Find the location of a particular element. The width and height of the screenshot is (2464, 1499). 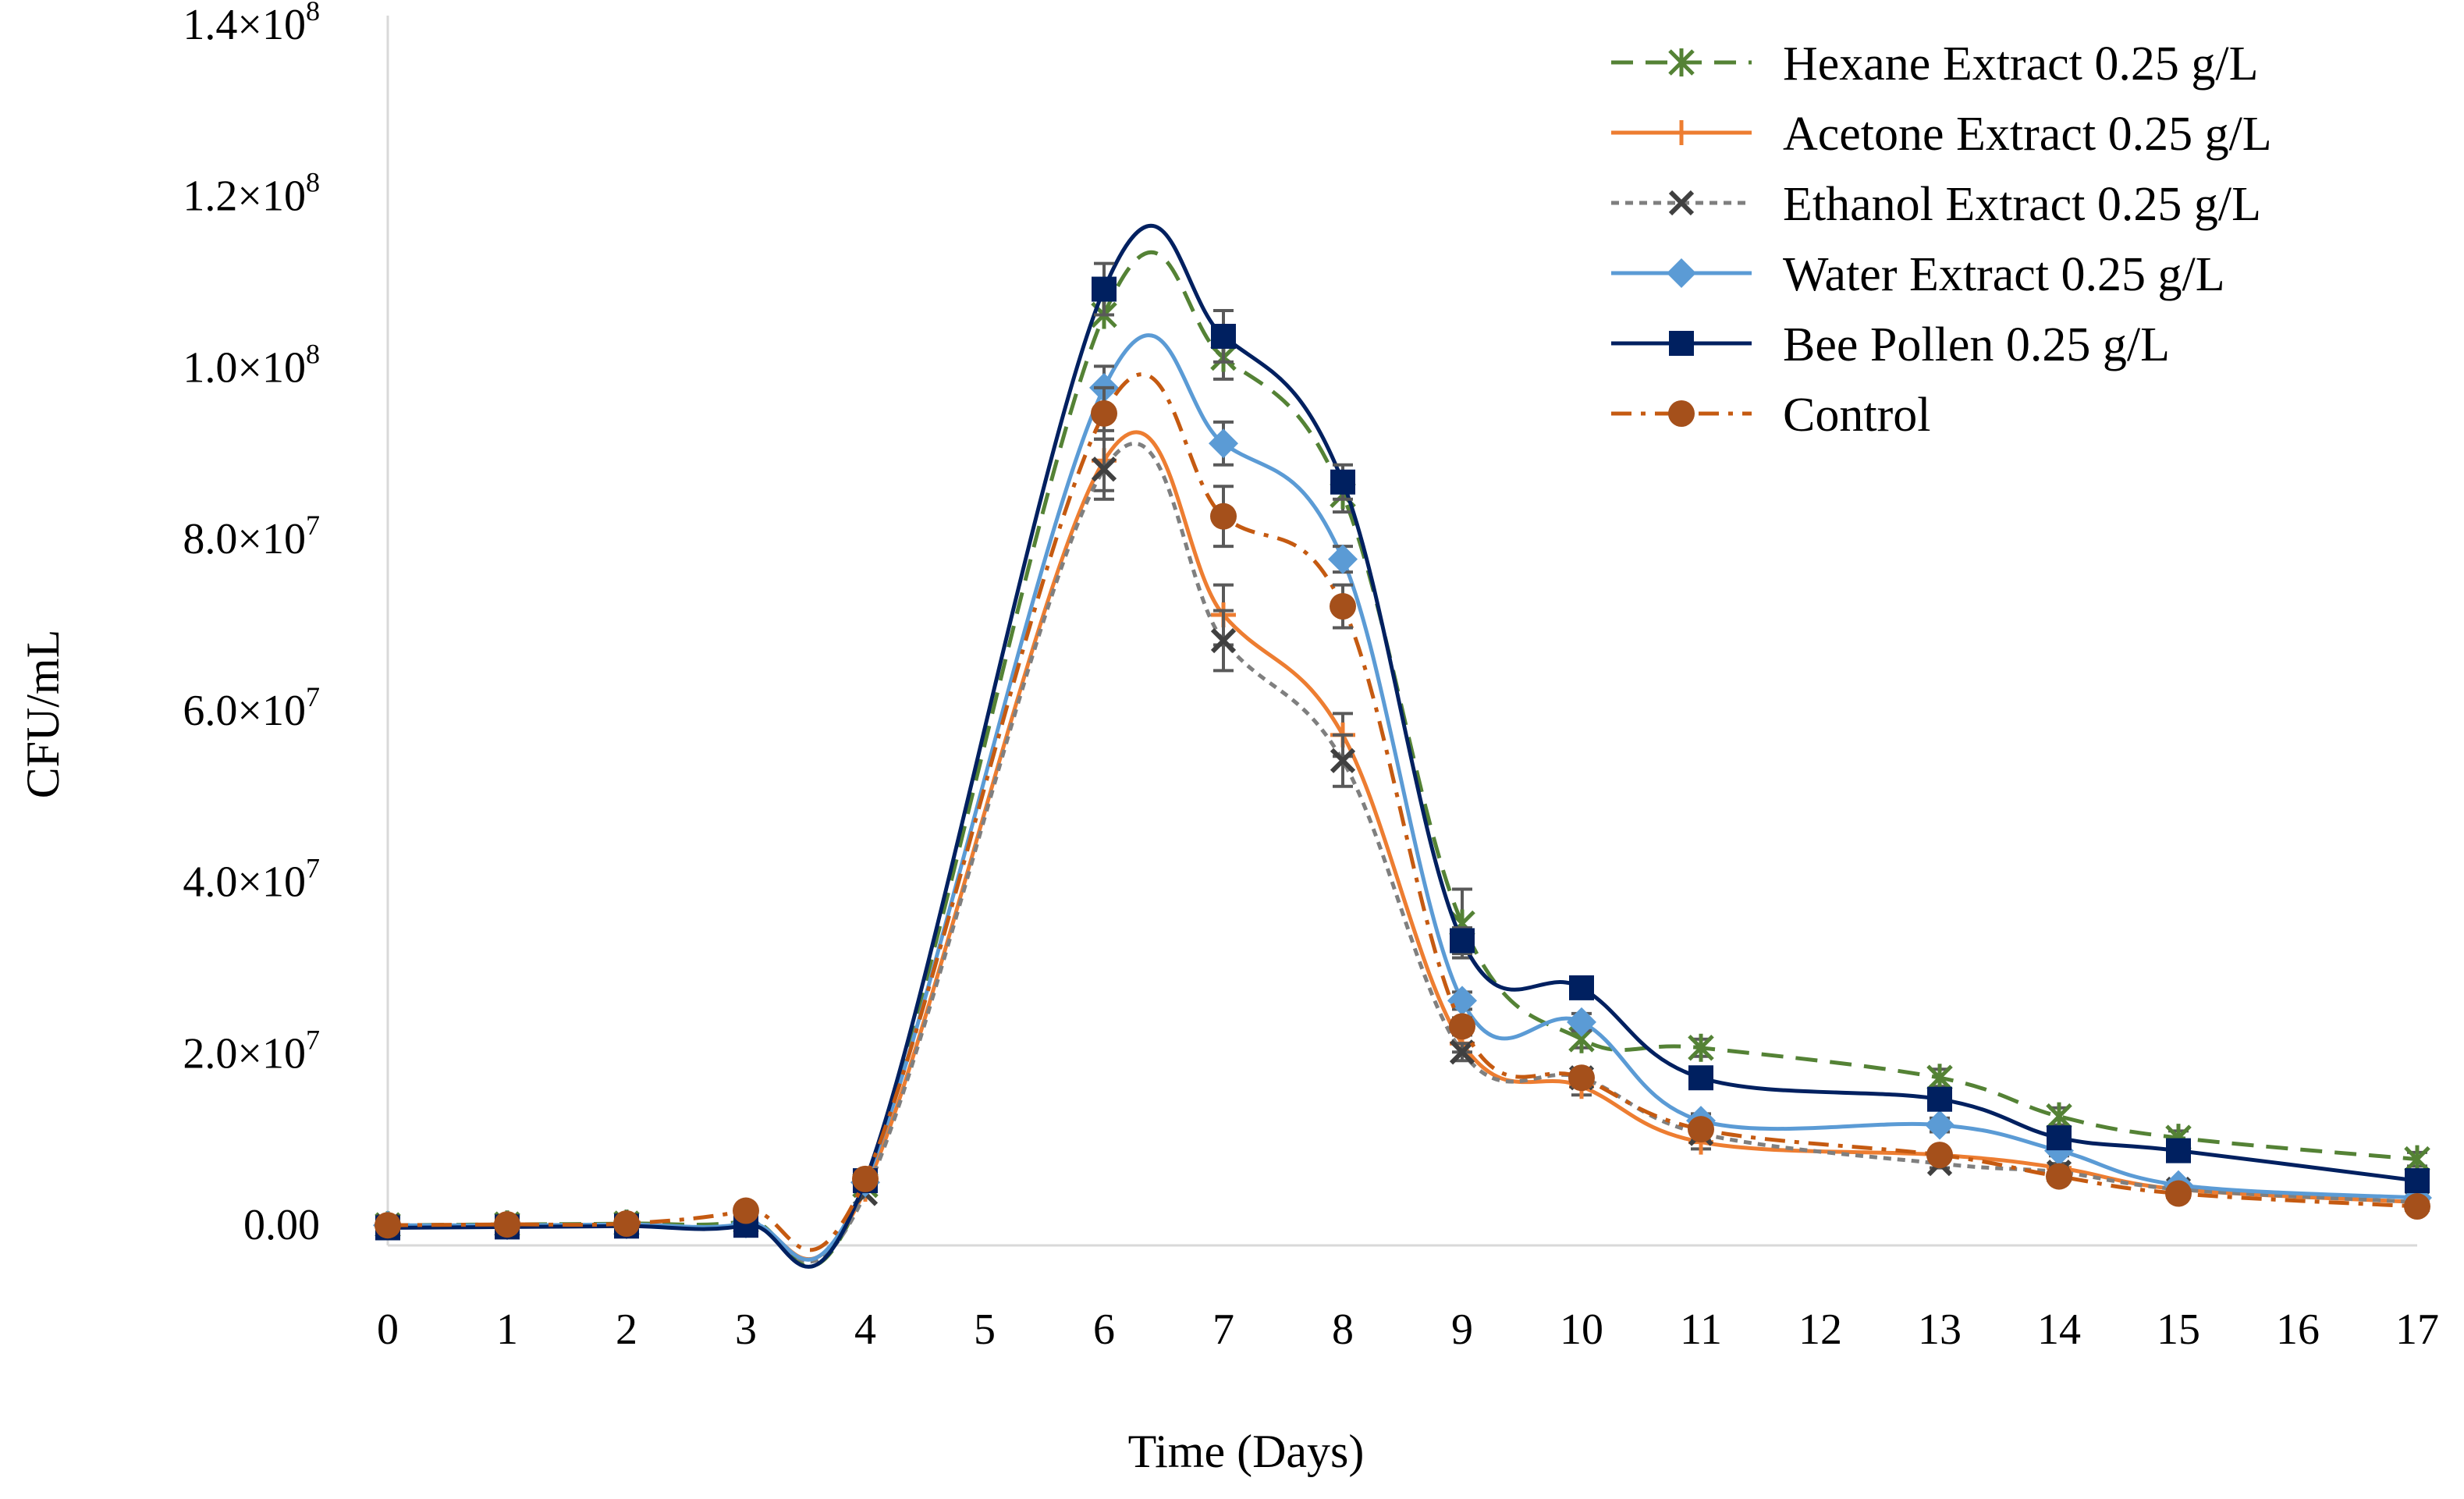

legend-item: Ethanol Extract 0.25 g/L is located at coordinates (1936, 204).